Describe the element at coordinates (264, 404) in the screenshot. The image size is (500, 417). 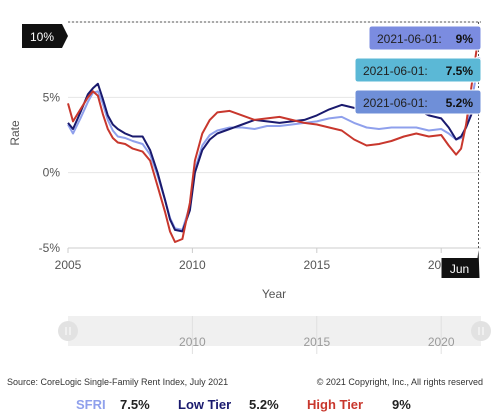
I see `legend-item-low-tier-value: 5.2%` at that location.